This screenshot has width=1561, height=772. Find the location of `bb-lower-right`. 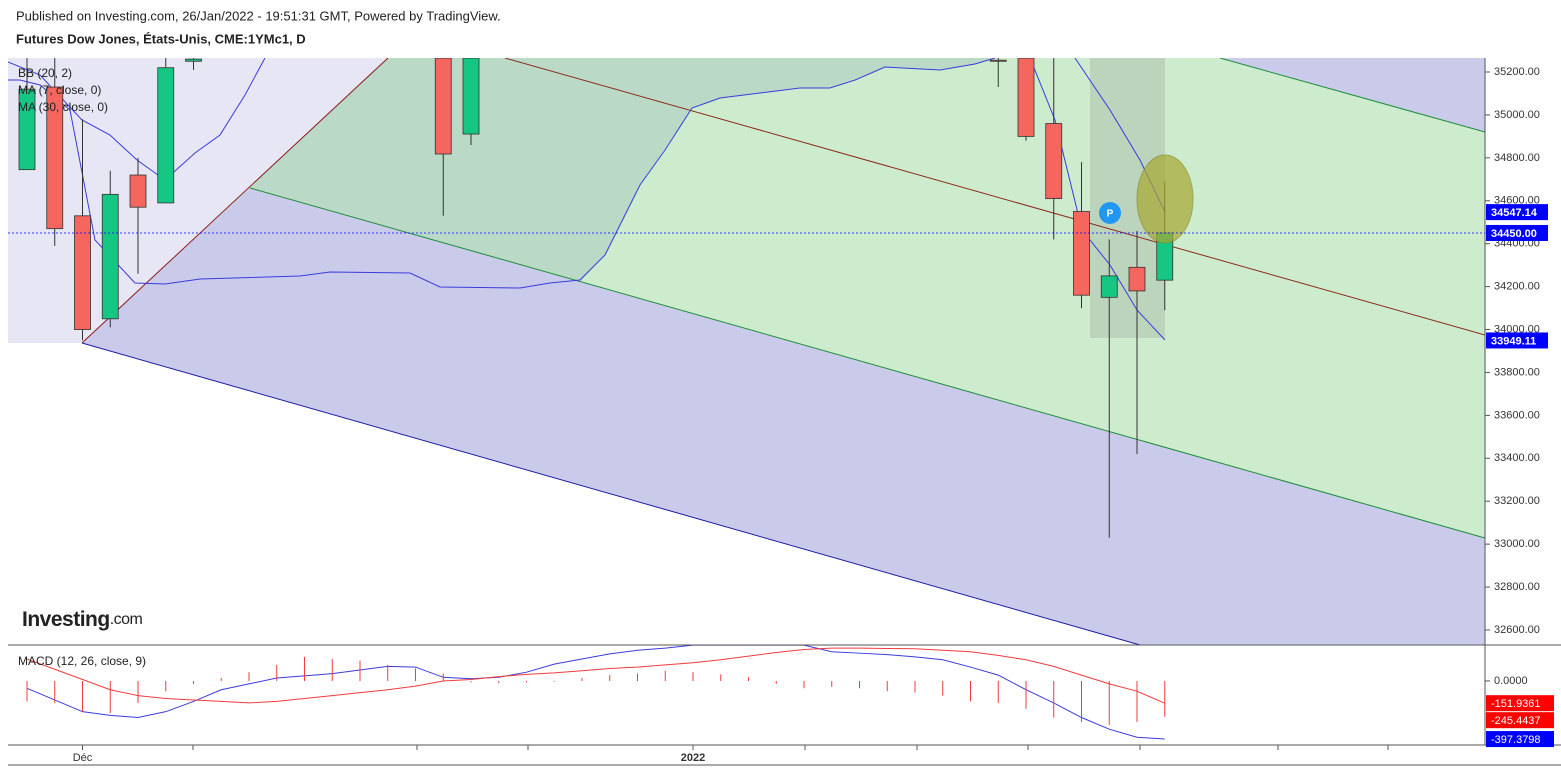

bb-lower-right is located at coordinates (1097, 199).